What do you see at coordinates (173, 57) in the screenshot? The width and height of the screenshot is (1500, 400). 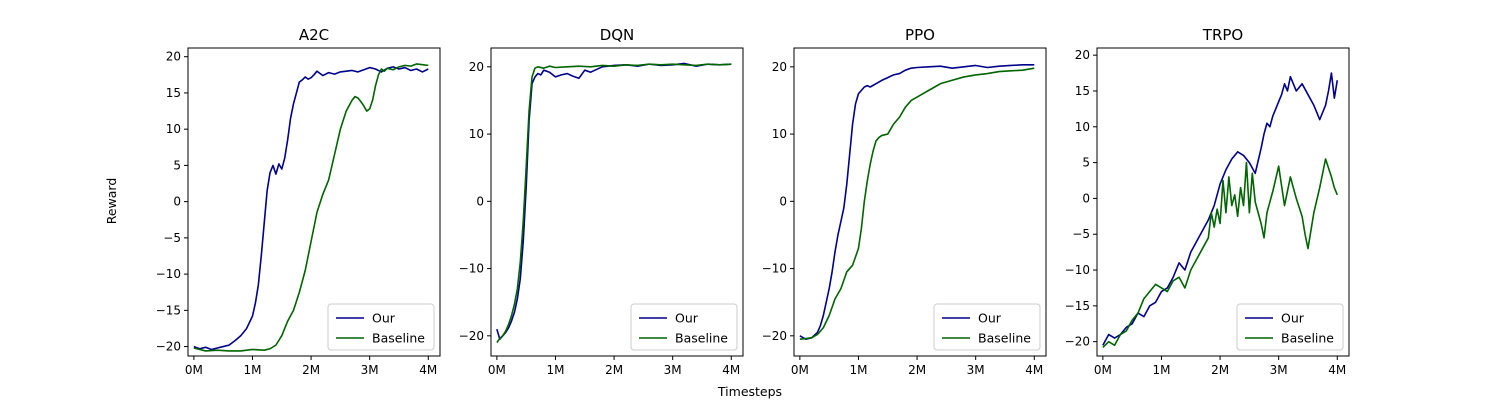 I see `a2c-y-tick-label: 20` at bounding box center [173, 57].